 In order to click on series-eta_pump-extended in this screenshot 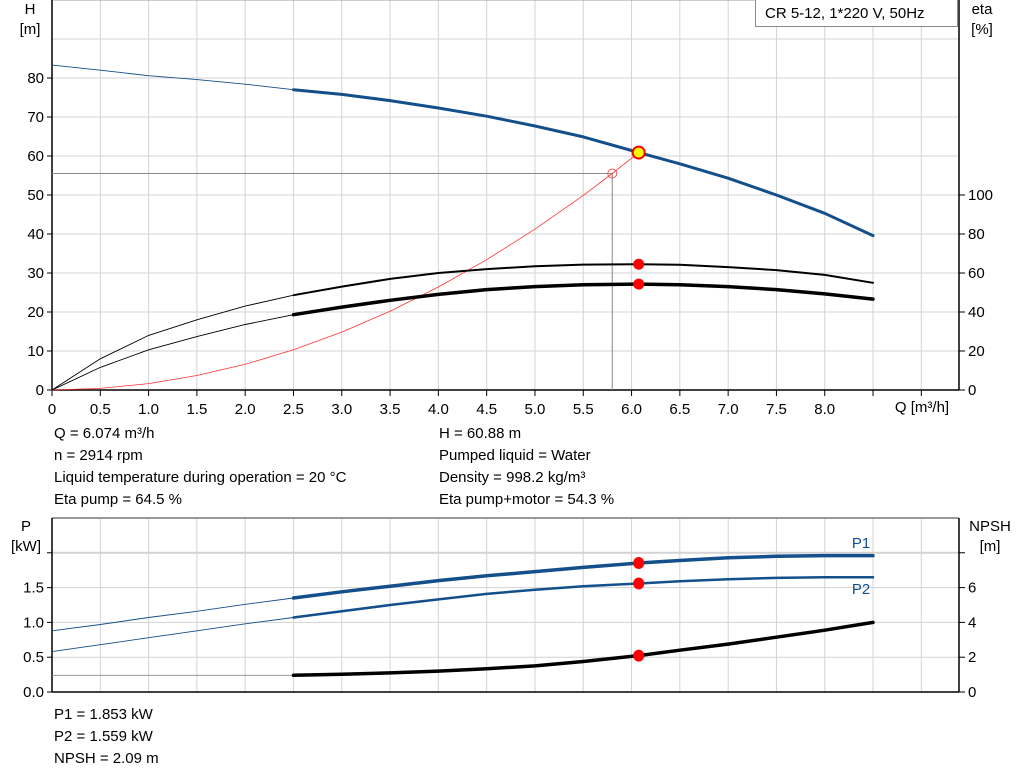, I will do `click(172, 342)`.